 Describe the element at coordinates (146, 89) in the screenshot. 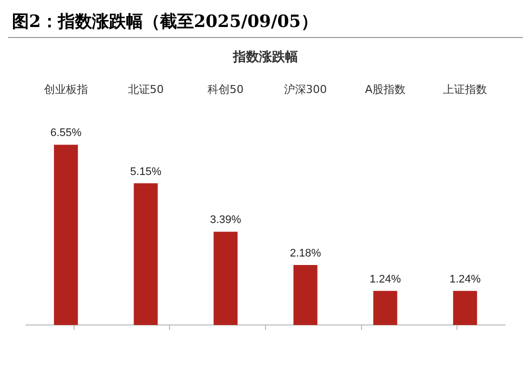

I see `x-tick-label: 北证50` at that location.